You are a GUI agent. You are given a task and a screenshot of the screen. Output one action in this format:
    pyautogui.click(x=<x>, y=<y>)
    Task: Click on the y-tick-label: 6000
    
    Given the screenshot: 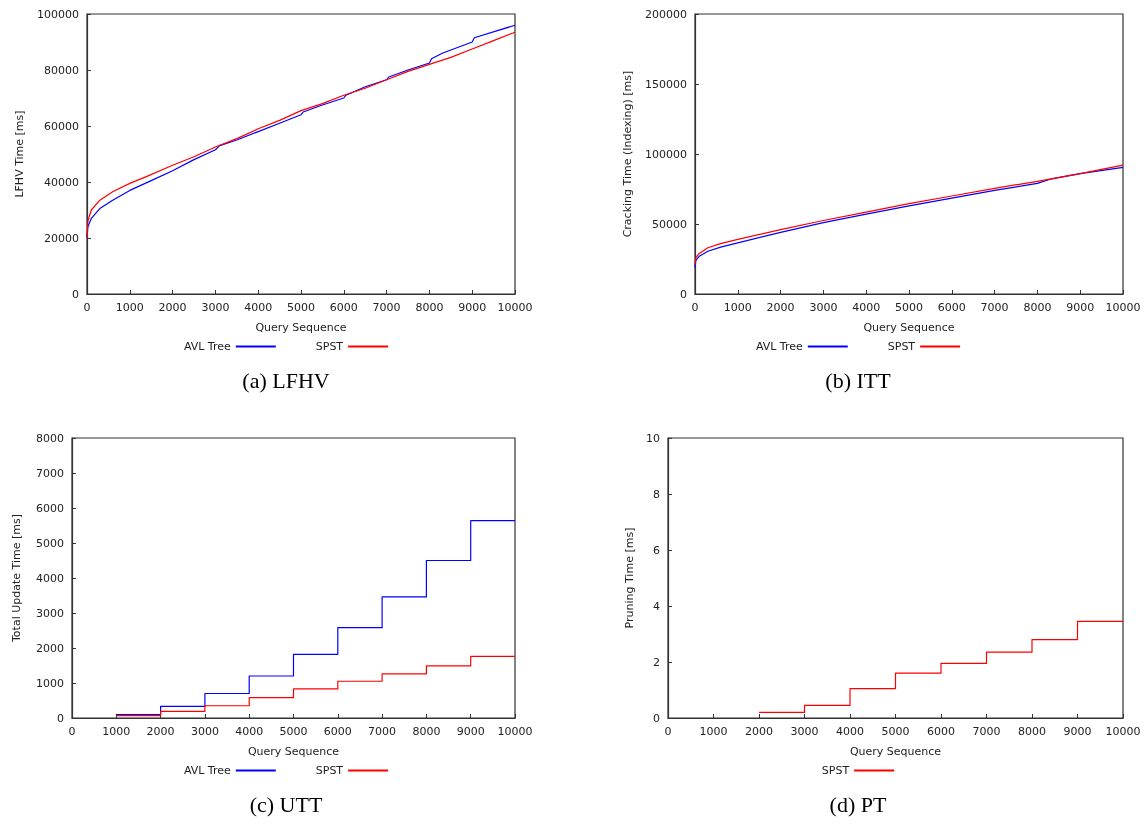 What is the action you would take?
    pyautogui.click(x=50, y=508)
    